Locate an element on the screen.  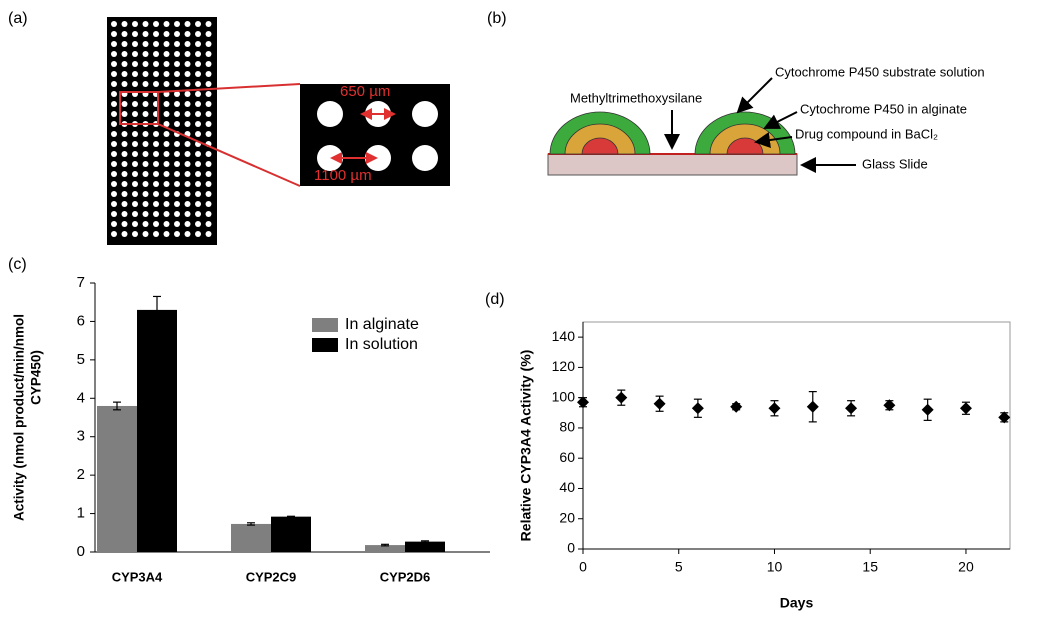
bar is located at coordinates (291, 534).